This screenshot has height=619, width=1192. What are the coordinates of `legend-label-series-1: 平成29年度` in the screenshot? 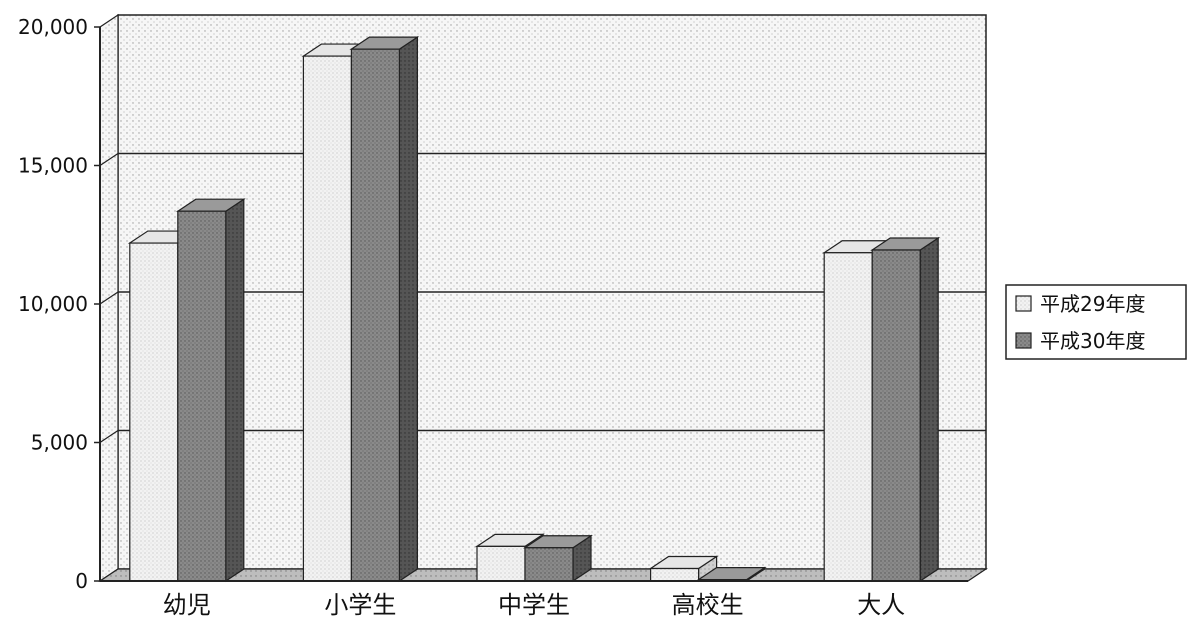 It's located at (1092, 304).